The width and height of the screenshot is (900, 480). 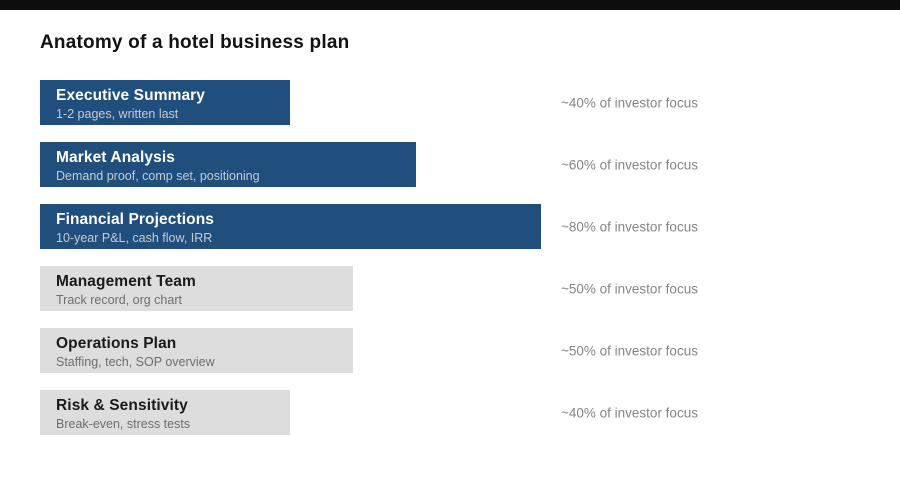 What do you see at coordinates (195, 42) in the screenshot?
I see `page-title: Anatomy of a hotel business plan` at bounding box center [195, 42].